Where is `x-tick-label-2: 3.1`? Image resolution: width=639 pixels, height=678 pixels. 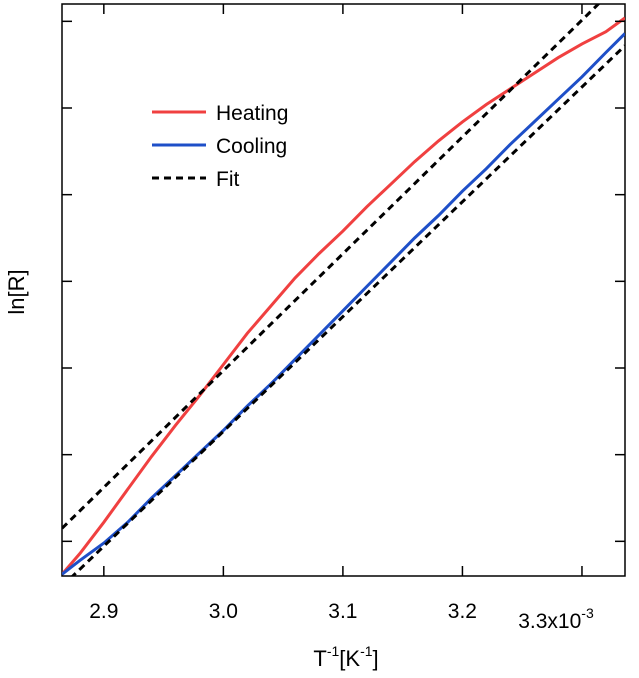 x-tick-label-2: 3.1 is located at coordinates (342, 611).